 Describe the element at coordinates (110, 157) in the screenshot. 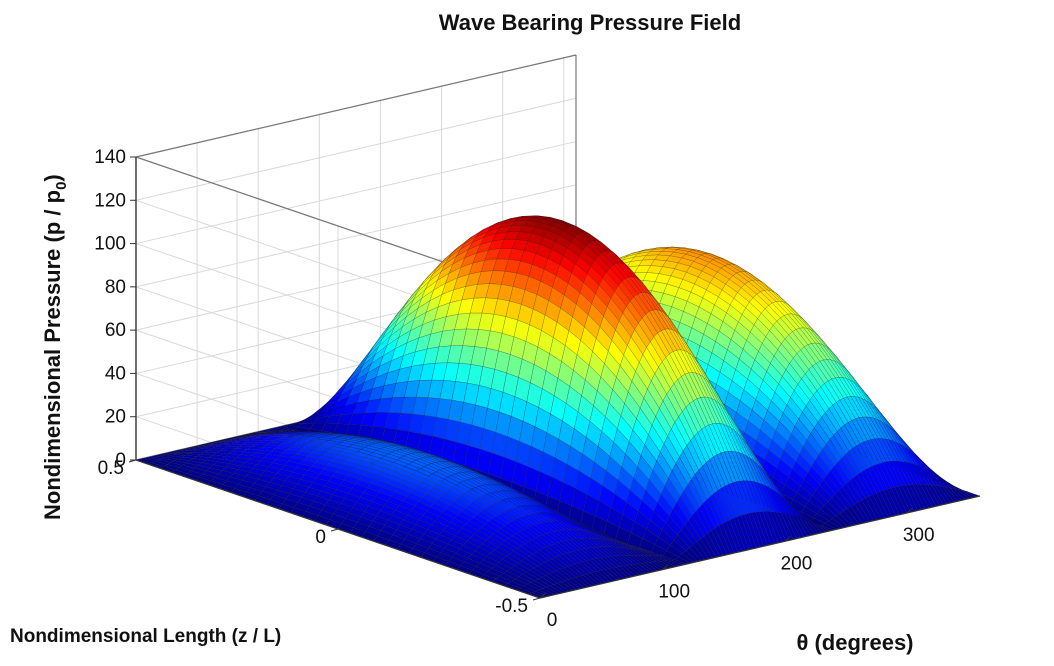

I see `tick-label-pressure: 140` at that location.